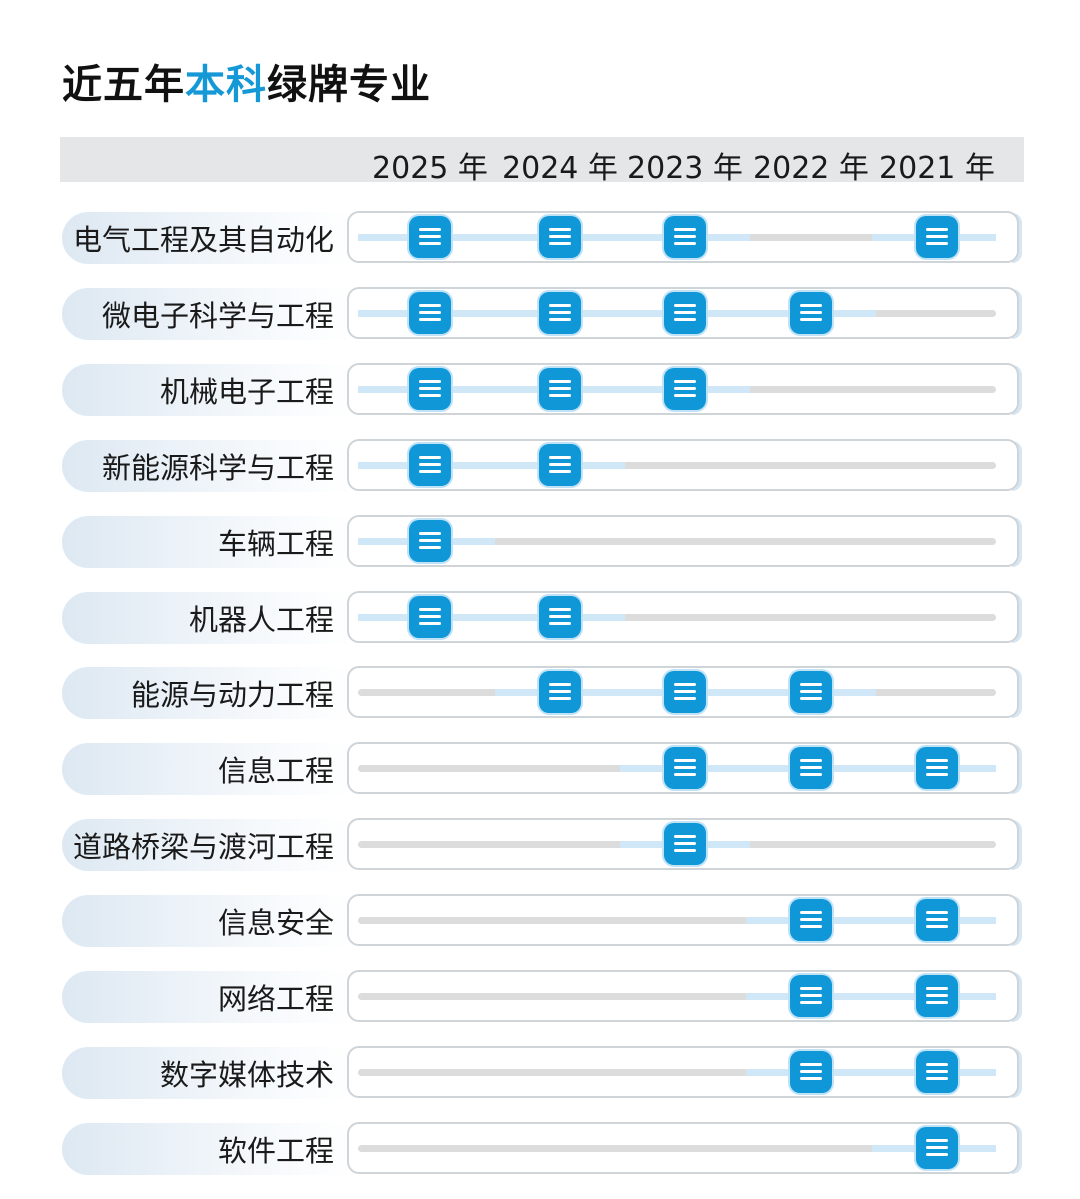 The image size is (1080, 1199). What do you see at coordinates (937, 168) in the screenshot?
I see `year-label: 2021 年` at bounding box center [937, 168].